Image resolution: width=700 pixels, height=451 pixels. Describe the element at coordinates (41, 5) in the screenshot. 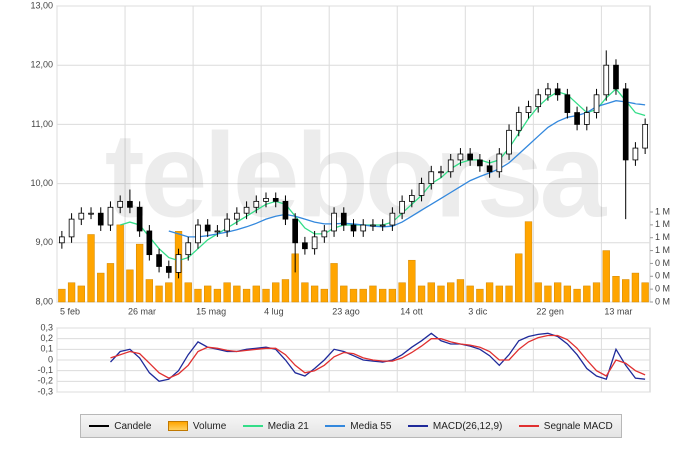

I see `y-tick-label: 13,00` at that location.